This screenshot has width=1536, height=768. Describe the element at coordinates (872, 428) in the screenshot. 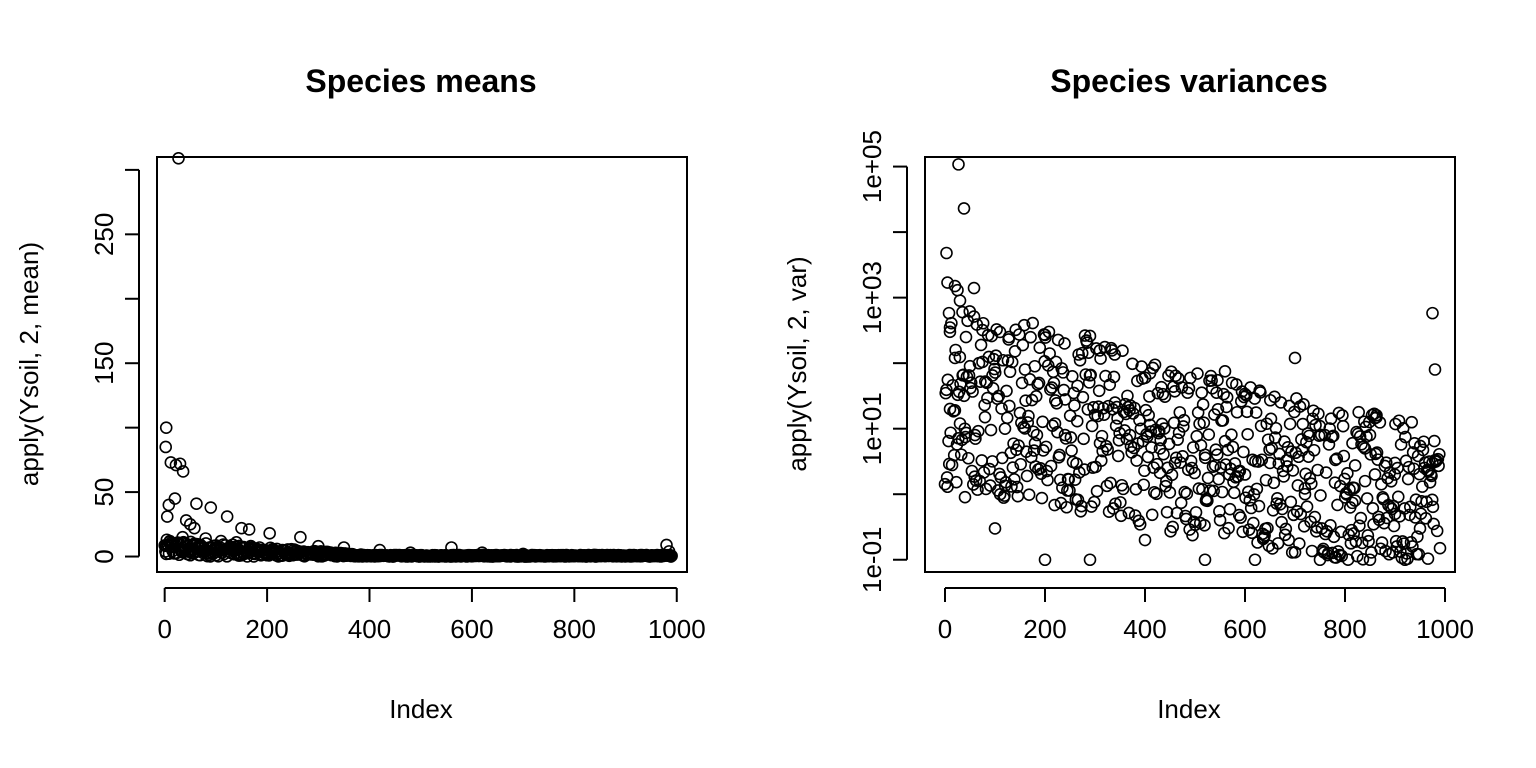

I see `variances-y-tick-label: 1e+01` at that location.